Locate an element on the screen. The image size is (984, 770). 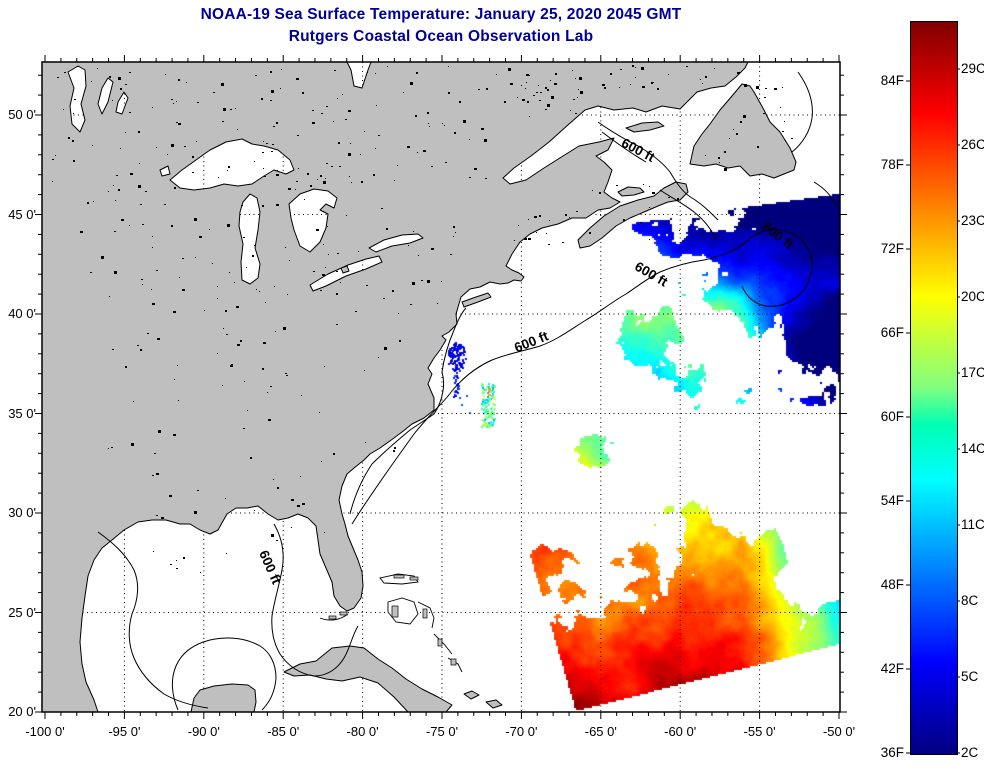
colorbar-celsius-label: 17C is located at coordinates (972, 372).